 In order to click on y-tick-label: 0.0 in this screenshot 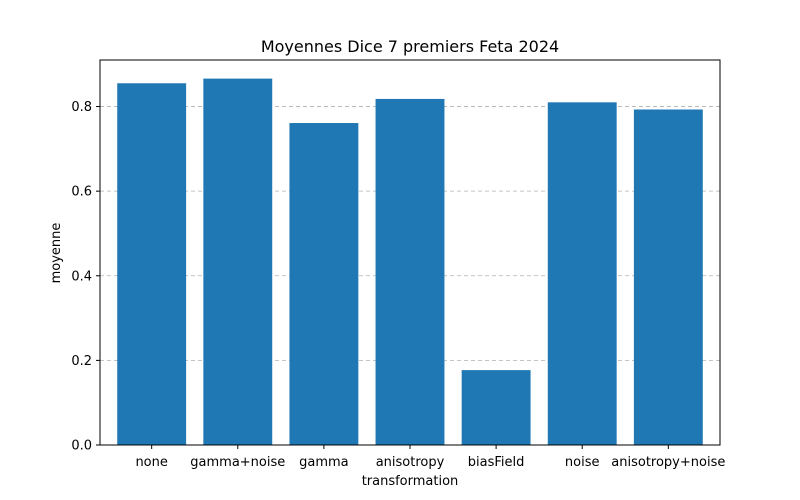, I will do `click(81, 446)`.